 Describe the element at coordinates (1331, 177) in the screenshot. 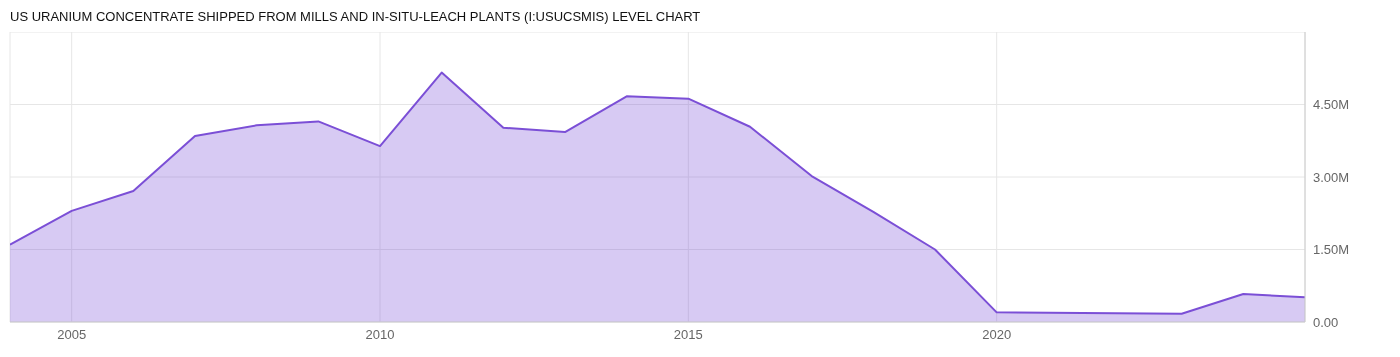

I see `y-tick-label: 3.00M` at that location.